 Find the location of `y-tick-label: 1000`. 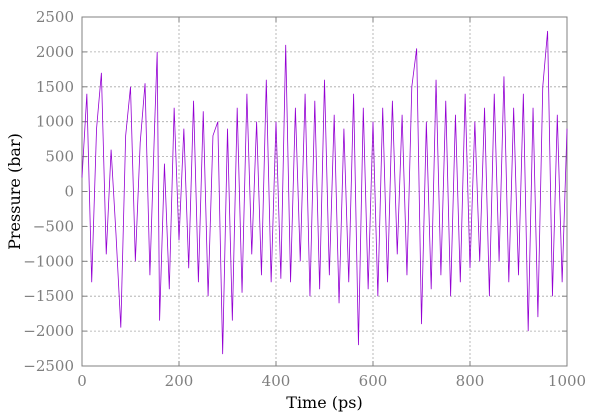

y-tick-label: 1000 is located at coordinates (55, 122).